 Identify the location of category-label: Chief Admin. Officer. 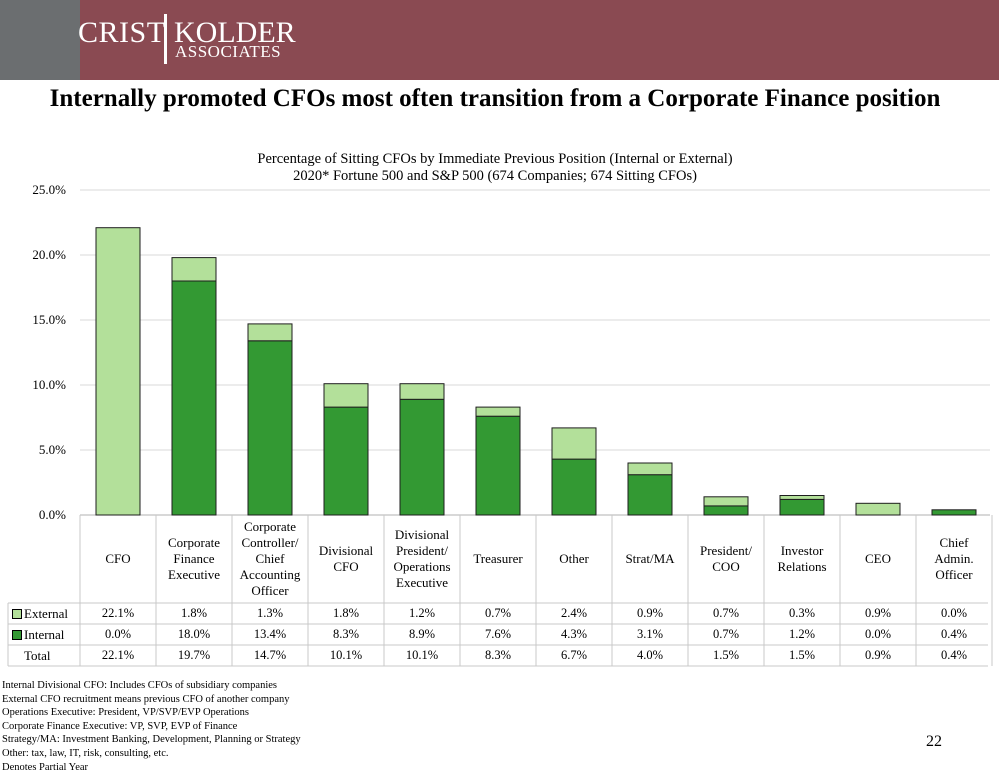
(954, 559).